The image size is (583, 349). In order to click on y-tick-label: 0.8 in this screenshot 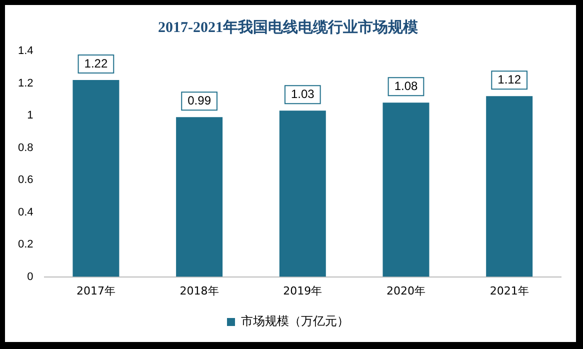, I will do `click(26, 148)`.